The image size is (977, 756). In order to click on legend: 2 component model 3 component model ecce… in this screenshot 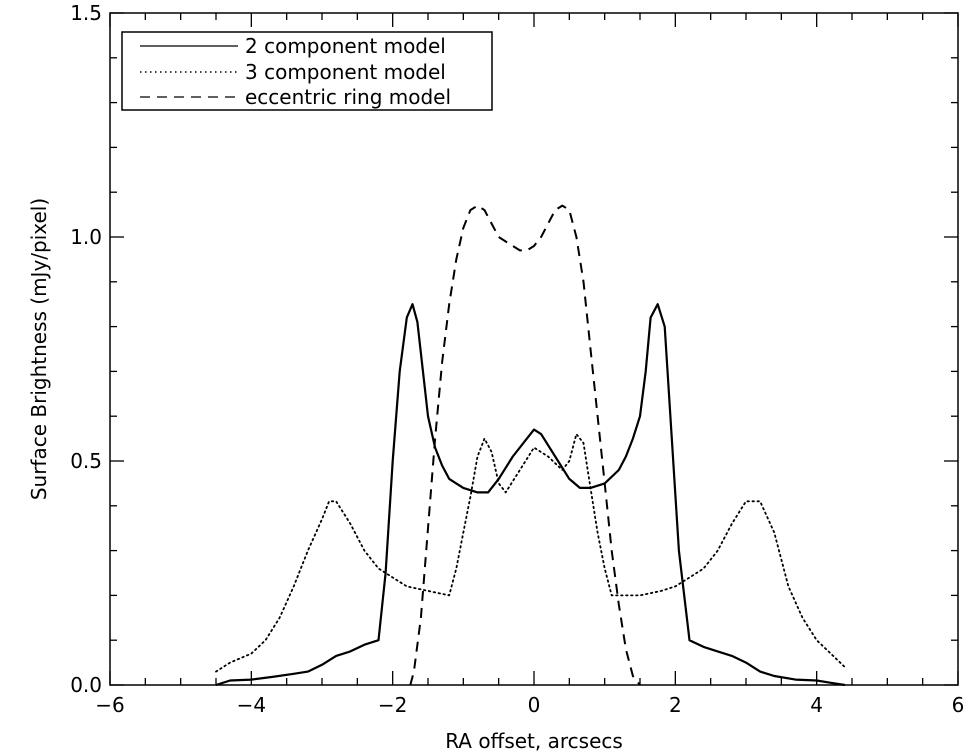, I will do `click(307, 71)`.